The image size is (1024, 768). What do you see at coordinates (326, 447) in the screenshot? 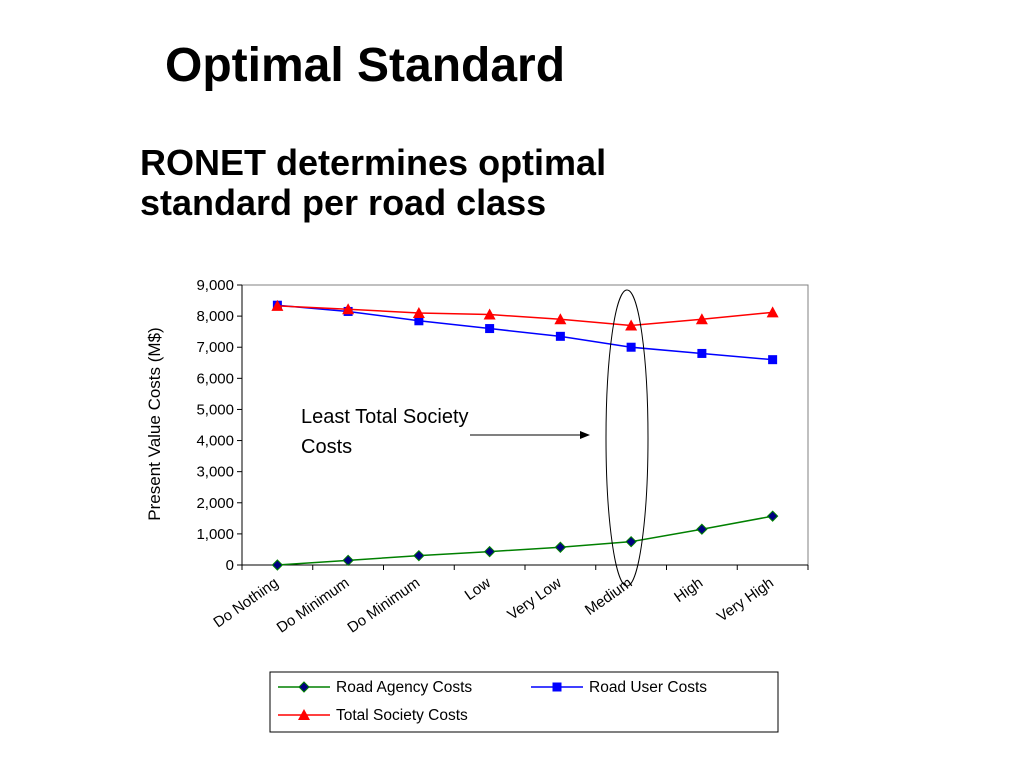
I see `annotation-line-2: Costs` at bounding box center [326, 447].